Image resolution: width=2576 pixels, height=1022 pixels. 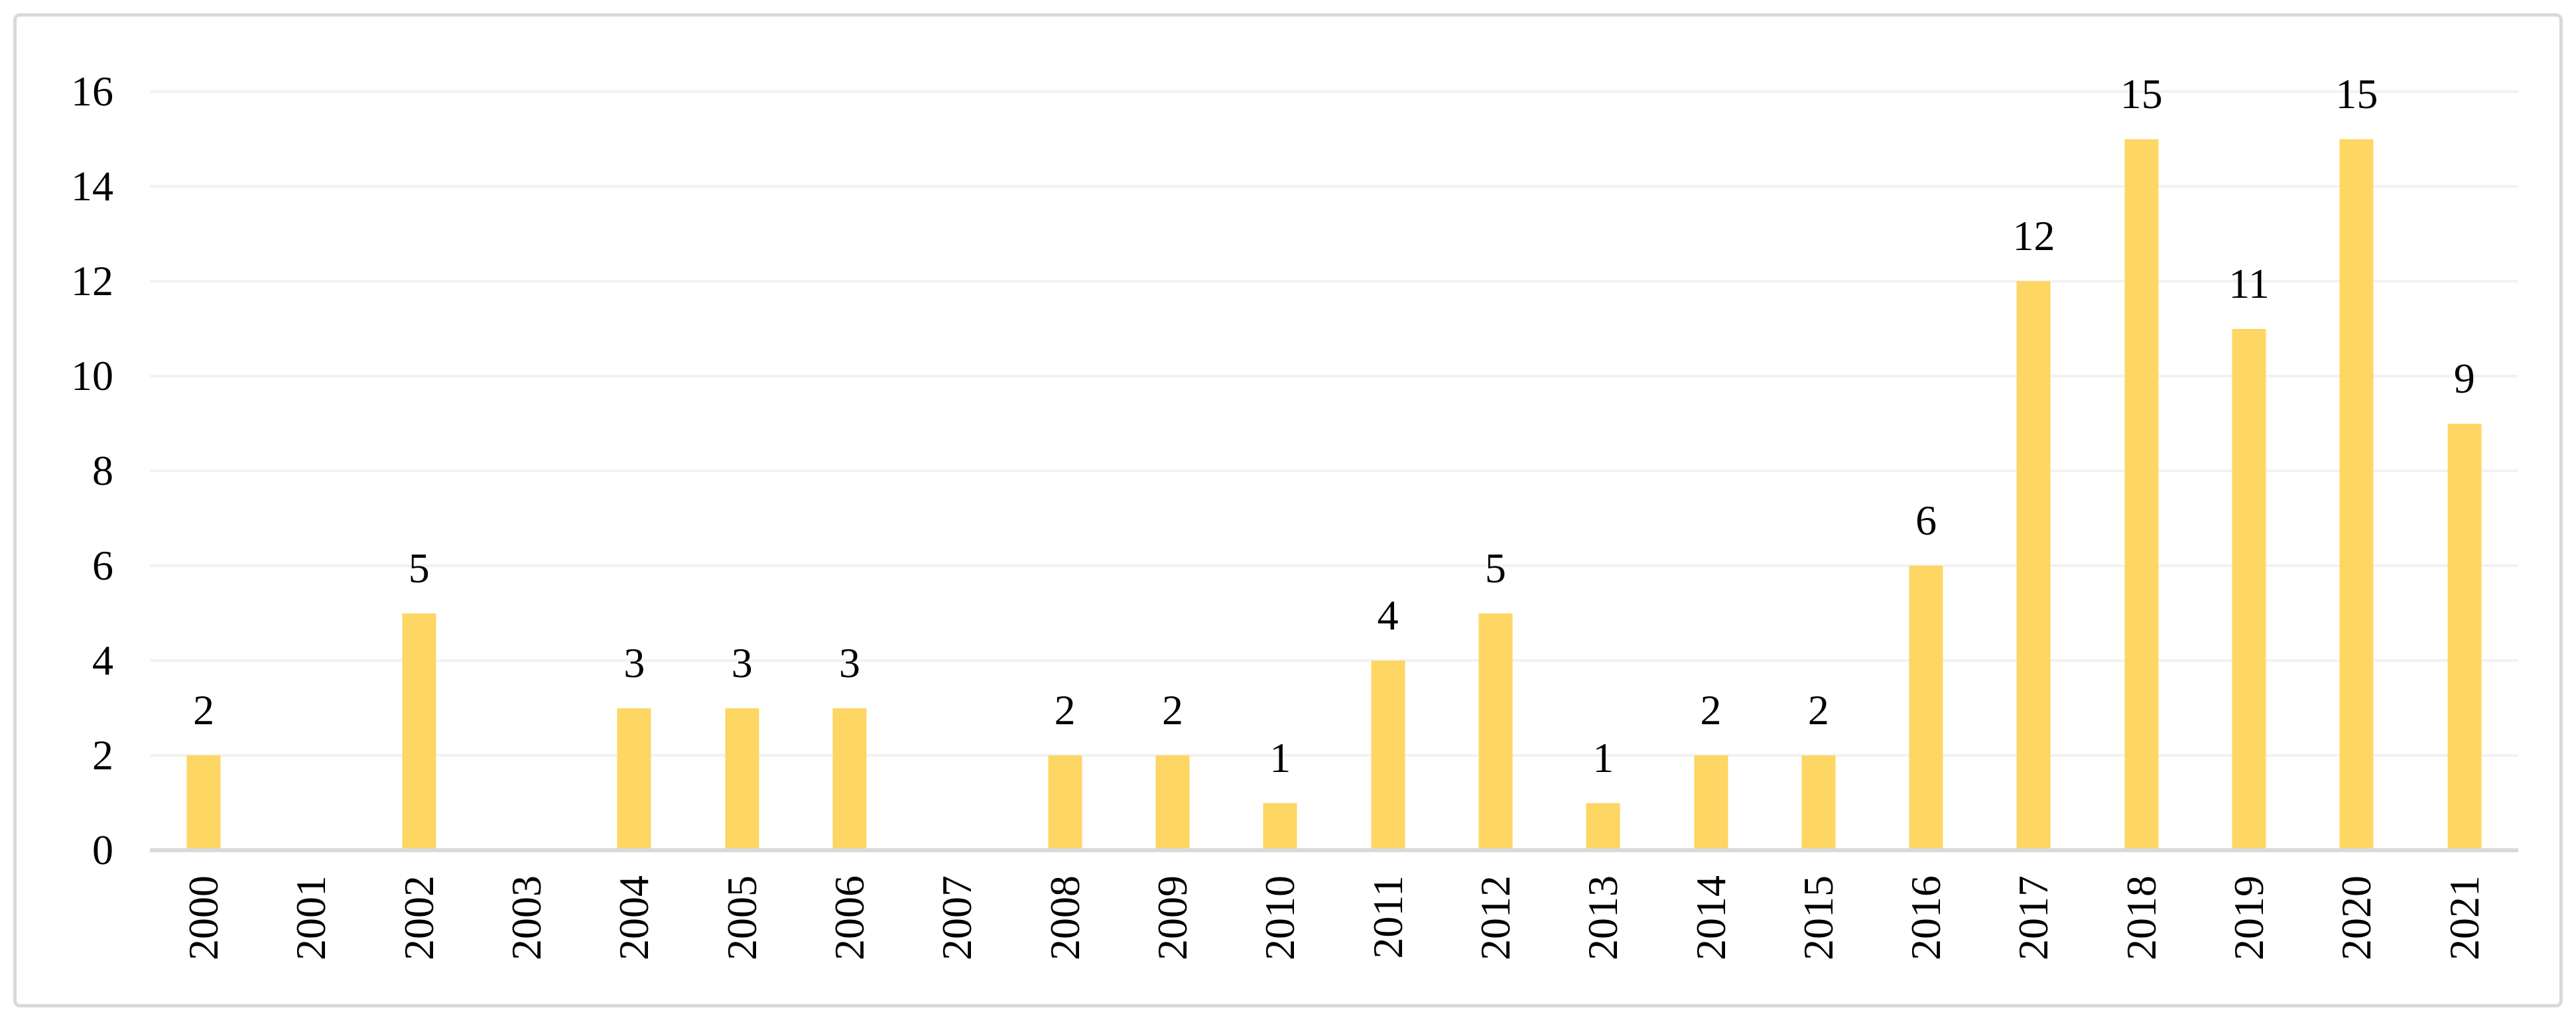 What do you see at coordinates (419, 918) in the screenshot?
I see `x-tick-label-2002: 2002` at bounding box center [419, 918].